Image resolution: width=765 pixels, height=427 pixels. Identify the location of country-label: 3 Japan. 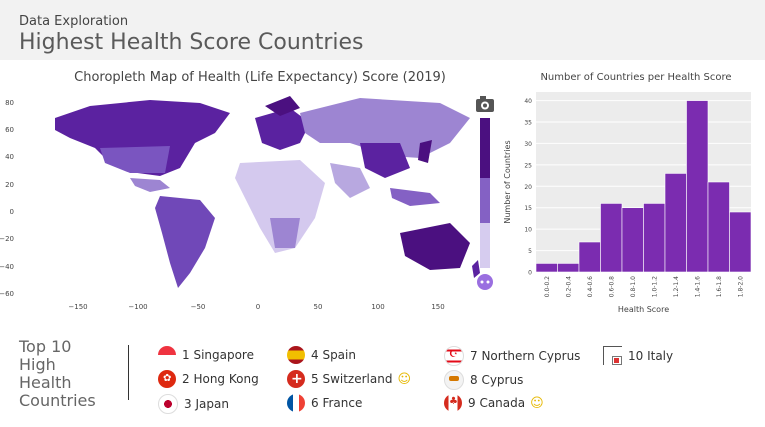
(206, 404).